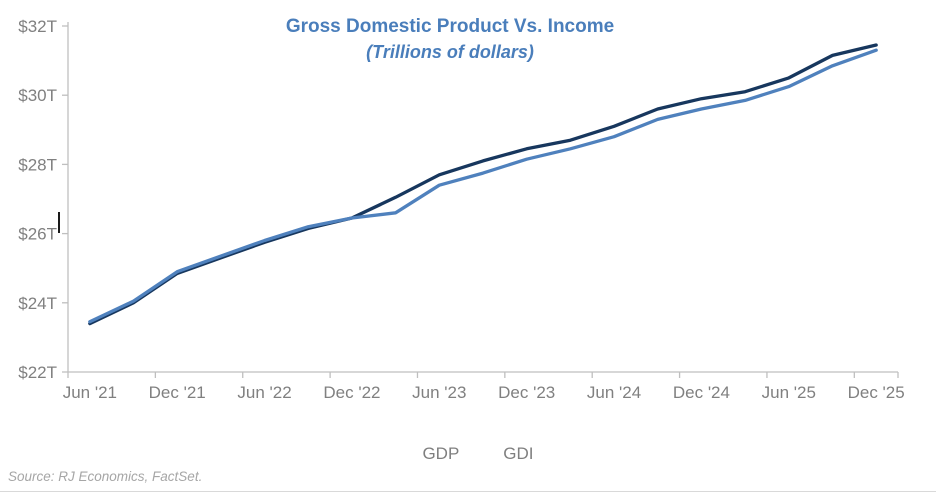 This screenshot has height=494, width=936. What do you see at coordinates (701, 392) in the screenshot?
I see `x-axis-label: Dec '24` at bounding box center [701, 392].